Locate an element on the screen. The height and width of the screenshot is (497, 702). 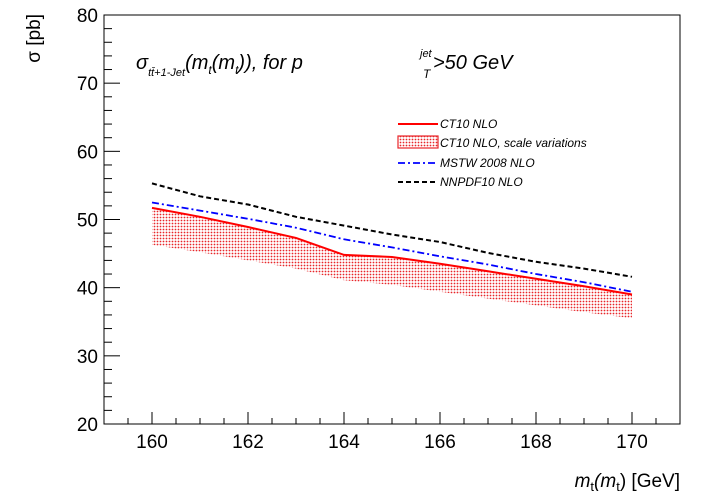
x-axis-title: mt(mt) [GeV] is located at coordinates (627, 482).